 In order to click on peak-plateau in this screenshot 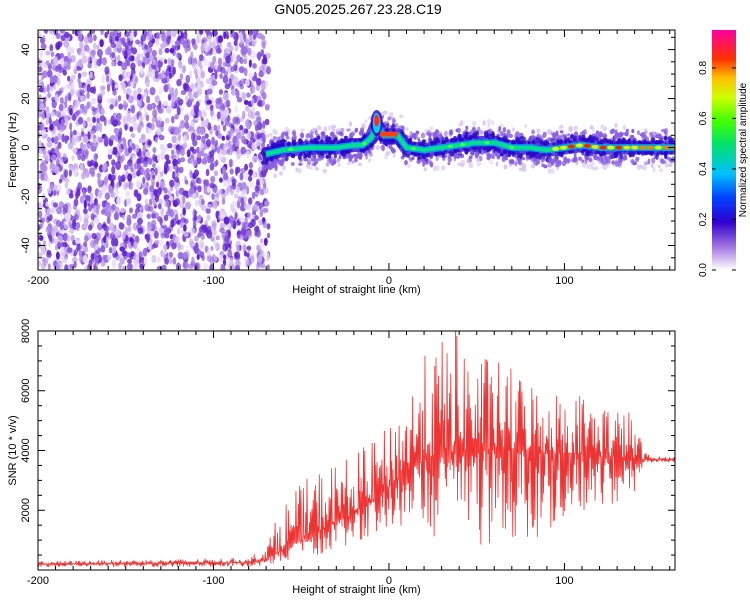, I will do `click(389, 134)`.